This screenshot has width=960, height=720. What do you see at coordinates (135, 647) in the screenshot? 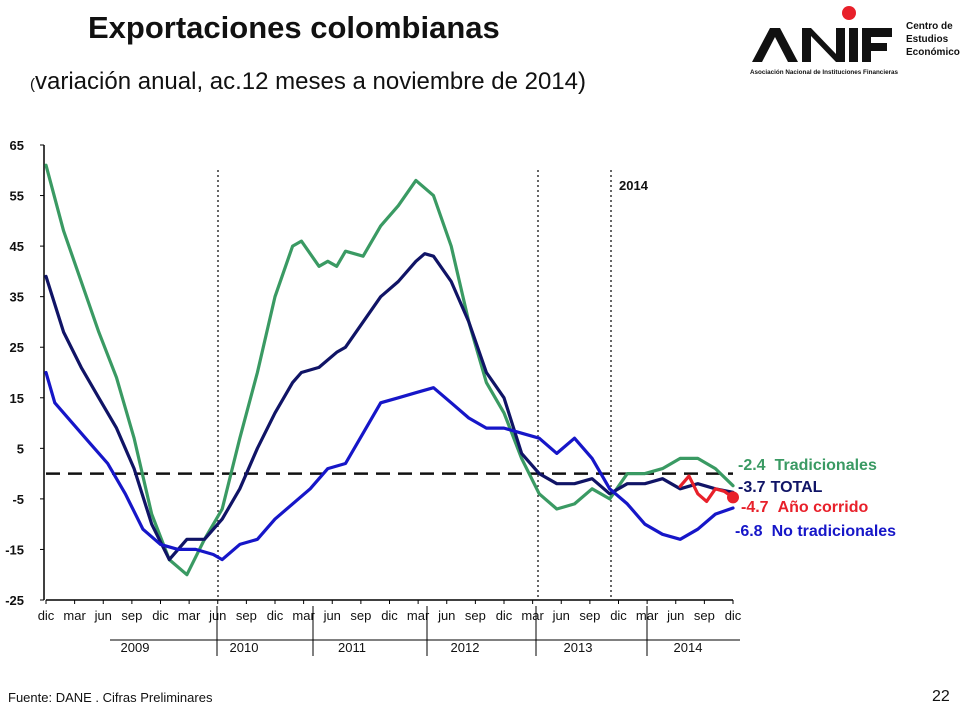
I see `x-year-label: 2009` at bounding box center [135, 647].